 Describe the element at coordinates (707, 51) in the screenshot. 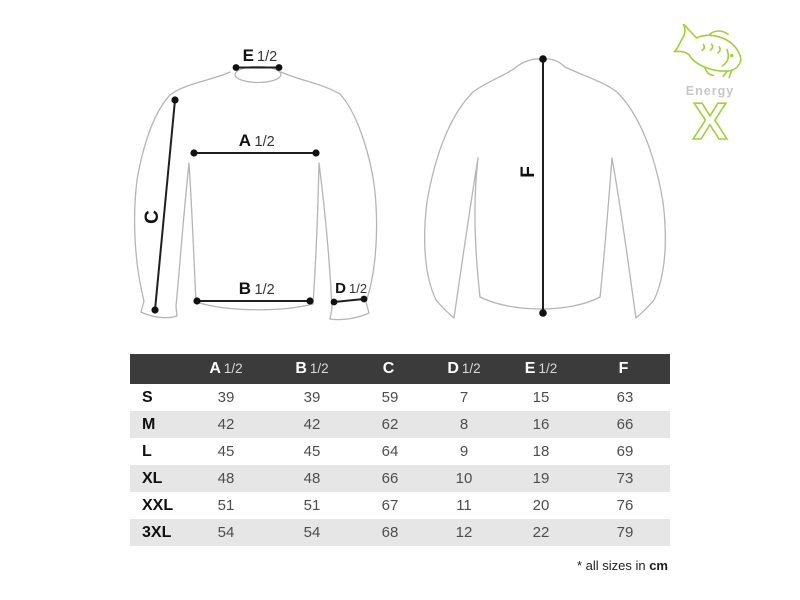

I see `carp-fish-icon` at that location.